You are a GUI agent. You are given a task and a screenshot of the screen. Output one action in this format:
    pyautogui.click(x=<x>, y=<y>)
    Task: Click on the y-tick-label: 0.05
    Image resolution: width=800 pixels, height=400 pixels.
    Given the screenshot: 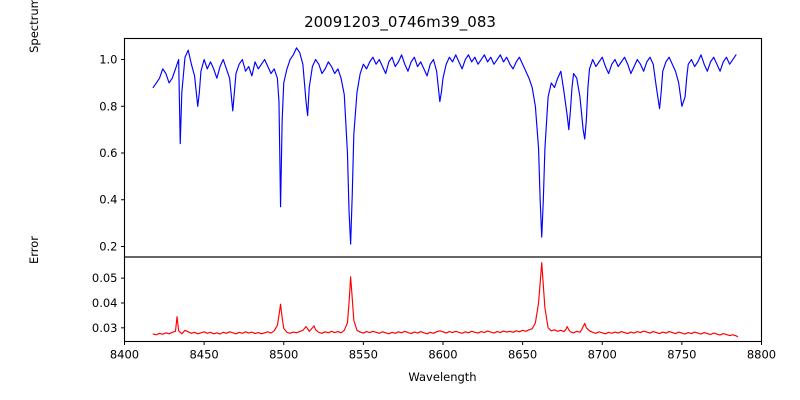 What is the action you would take?
    pyautogui.click(x=105, y=278)
    